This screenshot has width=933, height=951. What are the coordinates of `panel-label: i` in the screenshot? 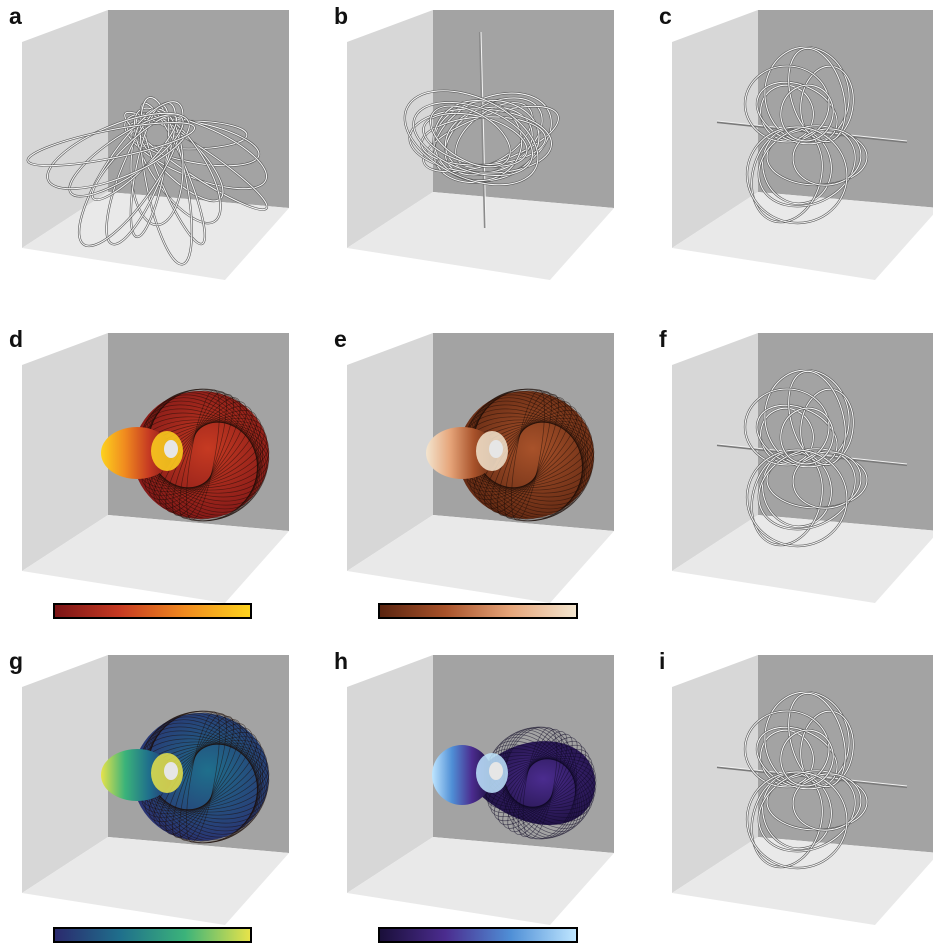 It's located at (662, 661).